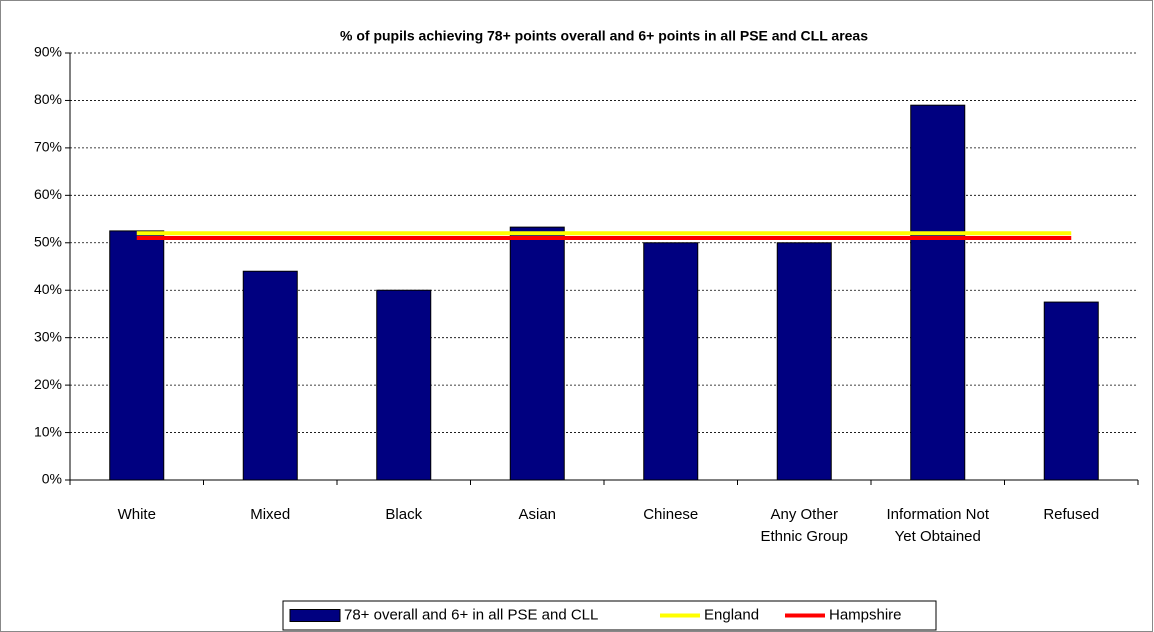  I want to click on y-tick-label: 80%, so click(48, 99).